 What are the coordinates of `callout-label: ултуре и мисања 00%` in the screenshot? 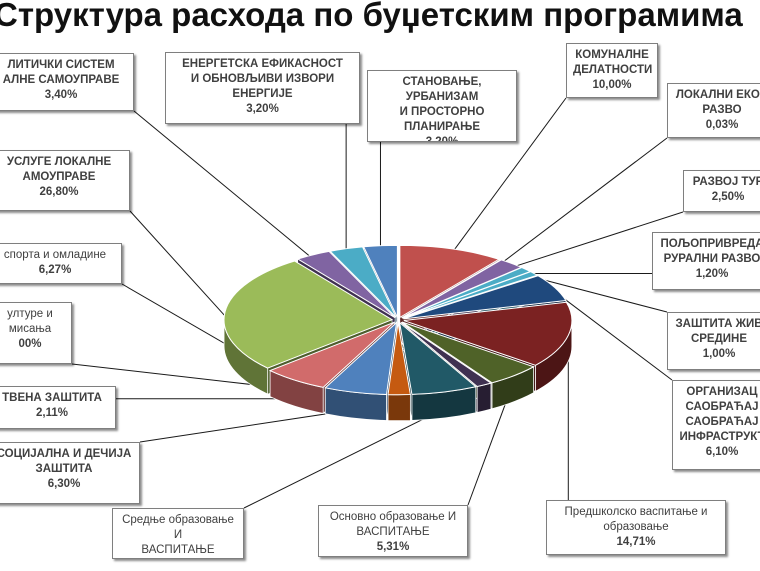 It's located at (36, 333).